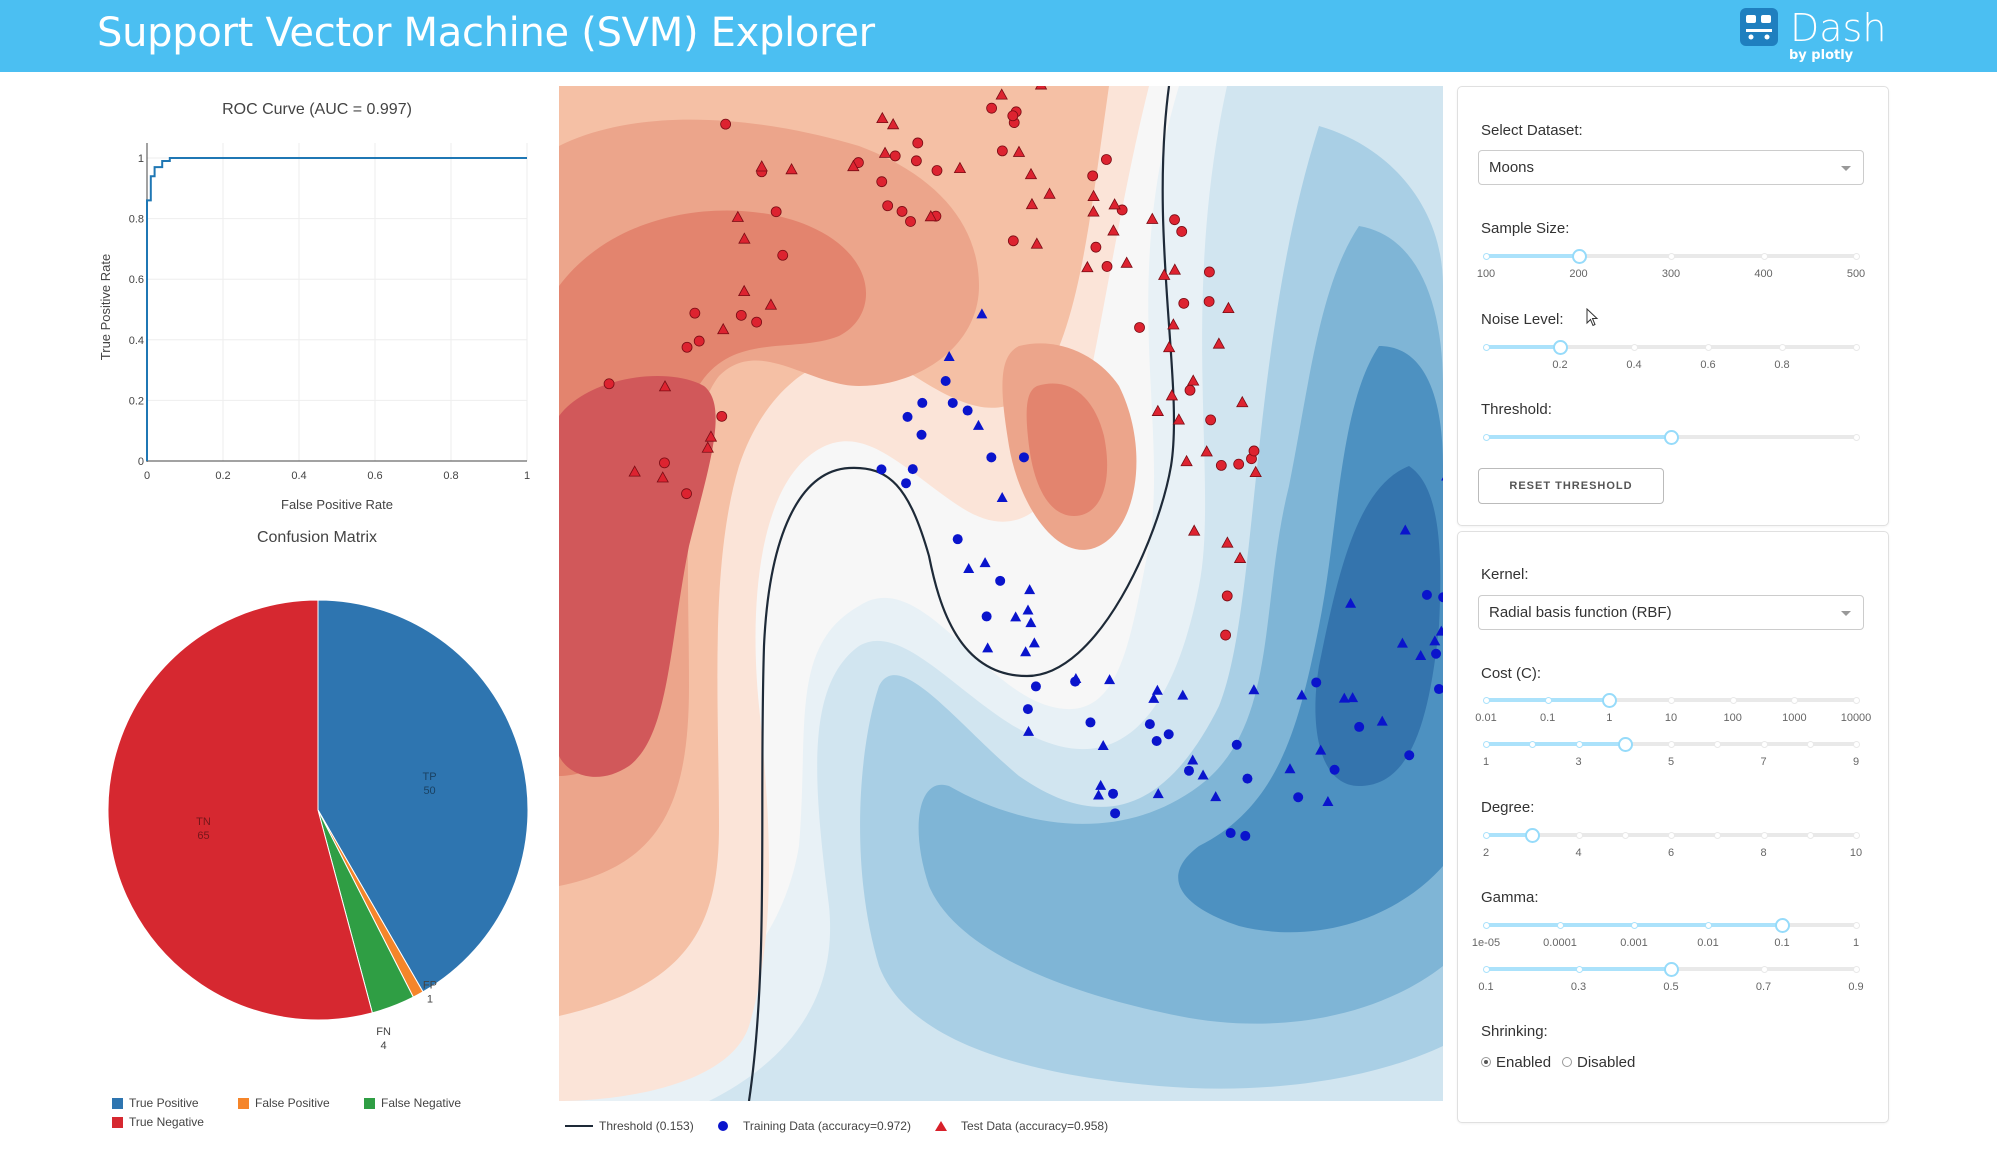 The width and height of the screenshot is (1997, 1151). What do you see at coordinates (1838, 28) in the screenshot?
I see `logo-text: Dash` at bounding box center [1838, 28].